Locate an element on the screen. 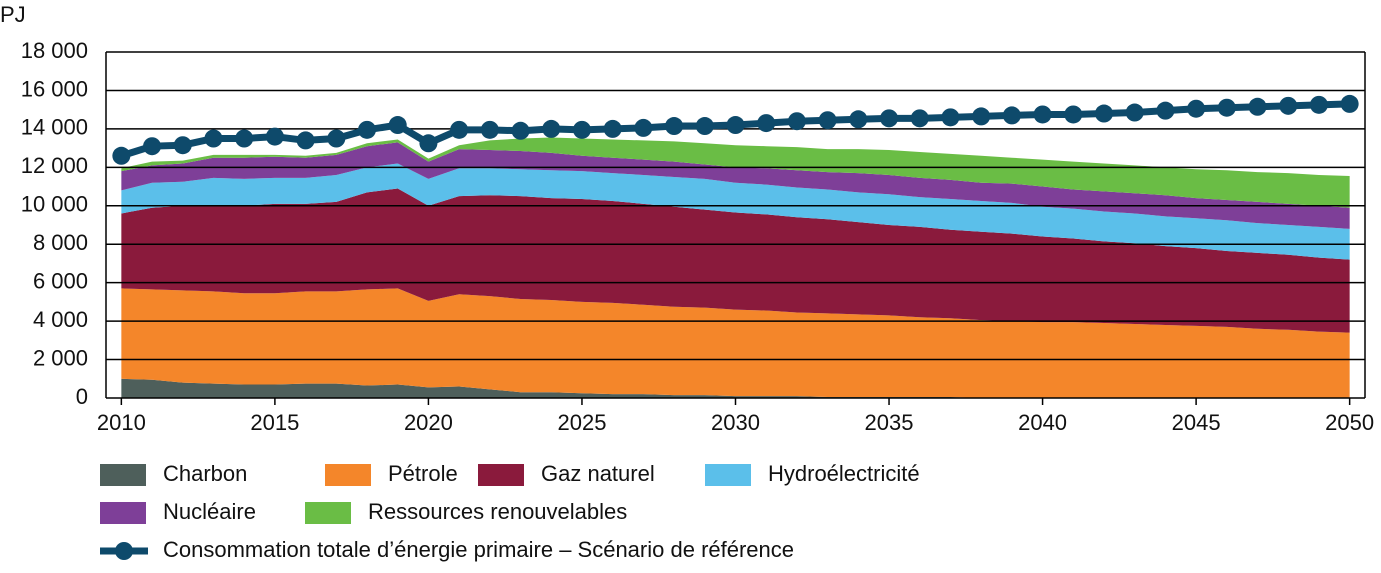 This screenshot has width=1381, height=573. x-tick-label: 2010 is located at coordinates (121, 422).